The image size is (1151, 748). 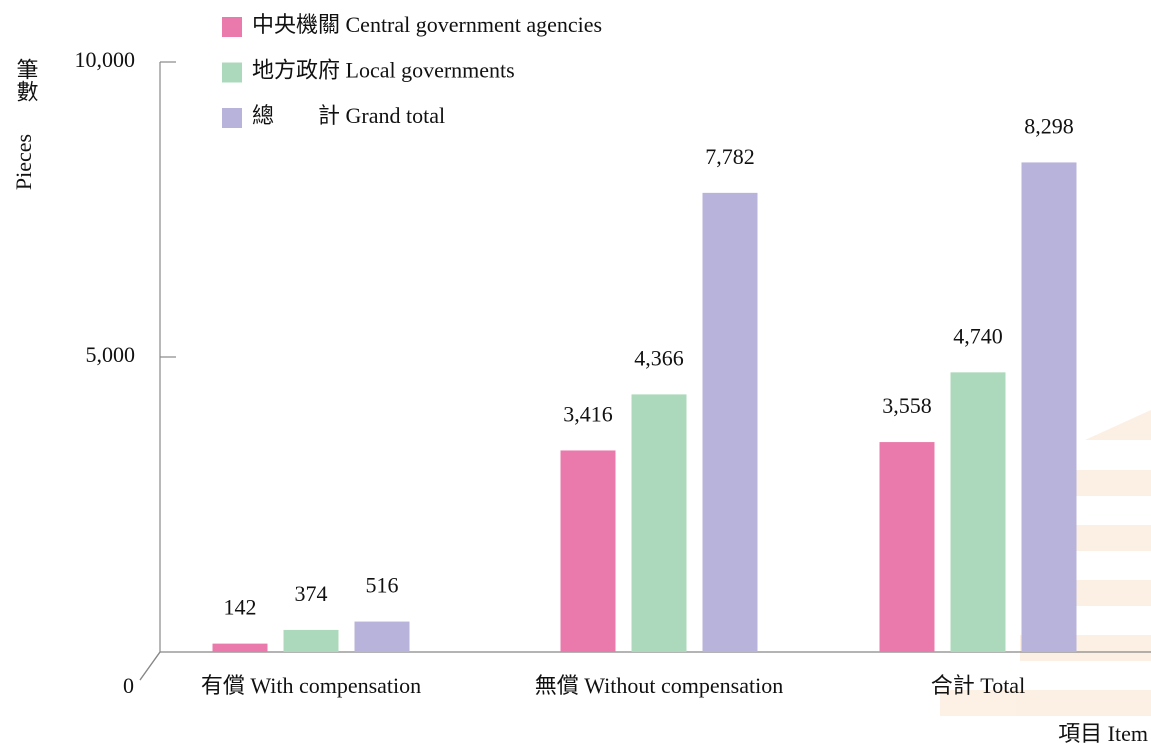 What do you see at coordinates (128, 685) in the screenshot?
I see `y-tick-label: 0` at bounding box center [128, 685].